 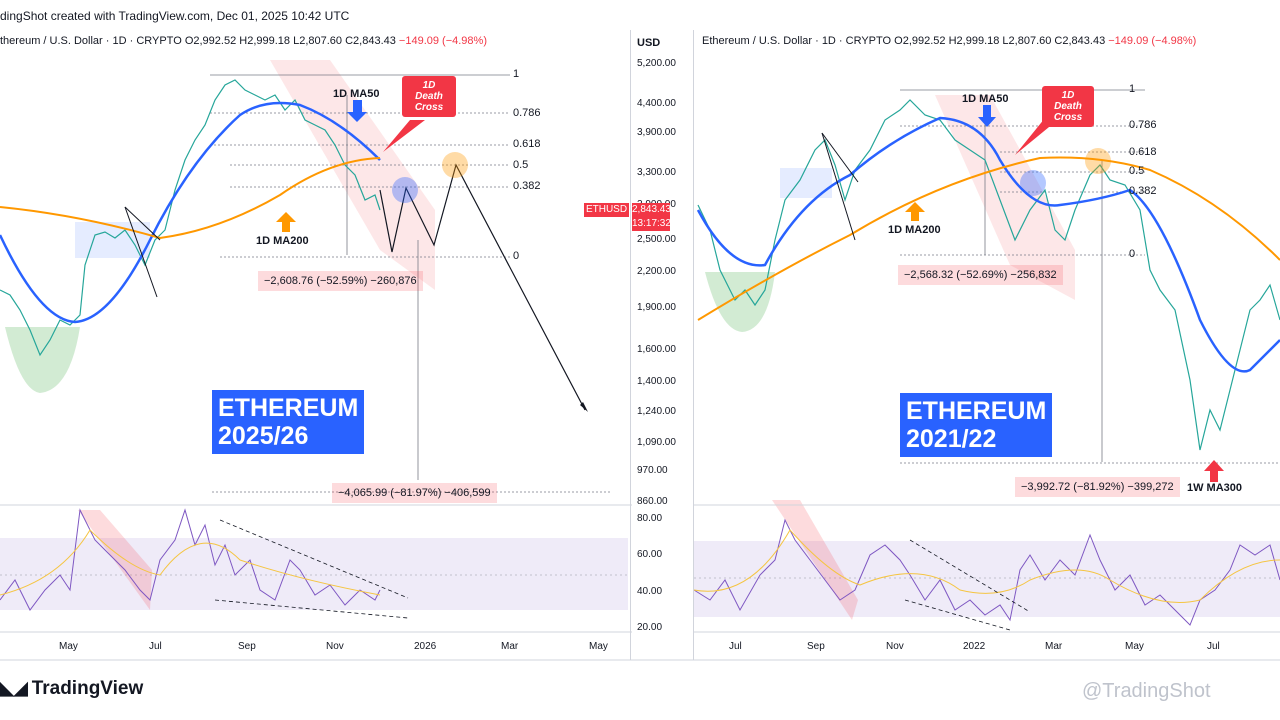 I want to click on right-measure-2: −3,992.72 (−81.92%) −399,272, so click(x=1097, y=487).